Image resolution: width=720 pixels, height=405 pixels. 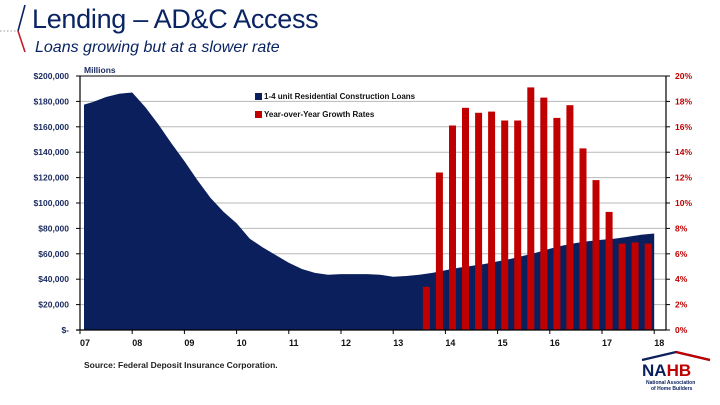 I want to click on x-tick-label: 11, so click(x=294, y=343).